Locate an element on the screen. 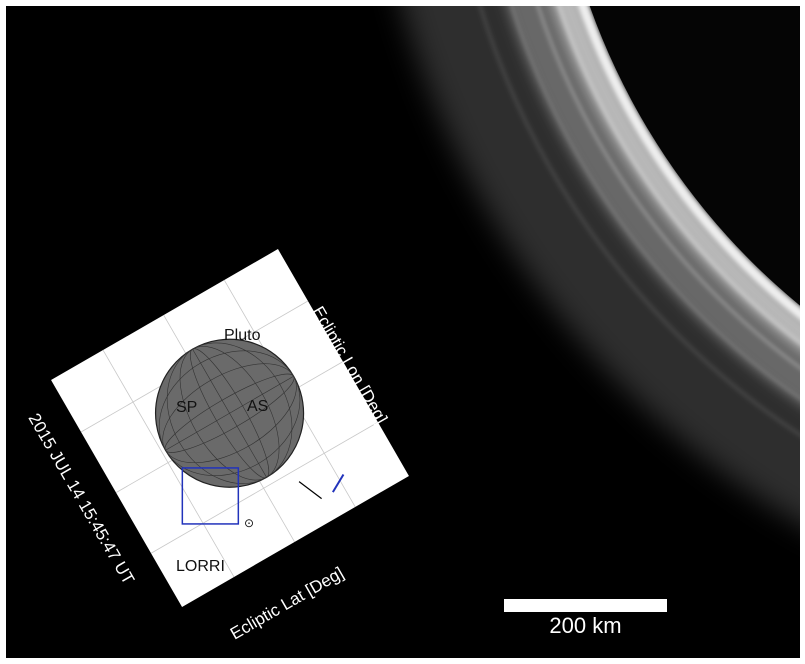  subsolar-point-label: SP is located at coordinates (187, 407).